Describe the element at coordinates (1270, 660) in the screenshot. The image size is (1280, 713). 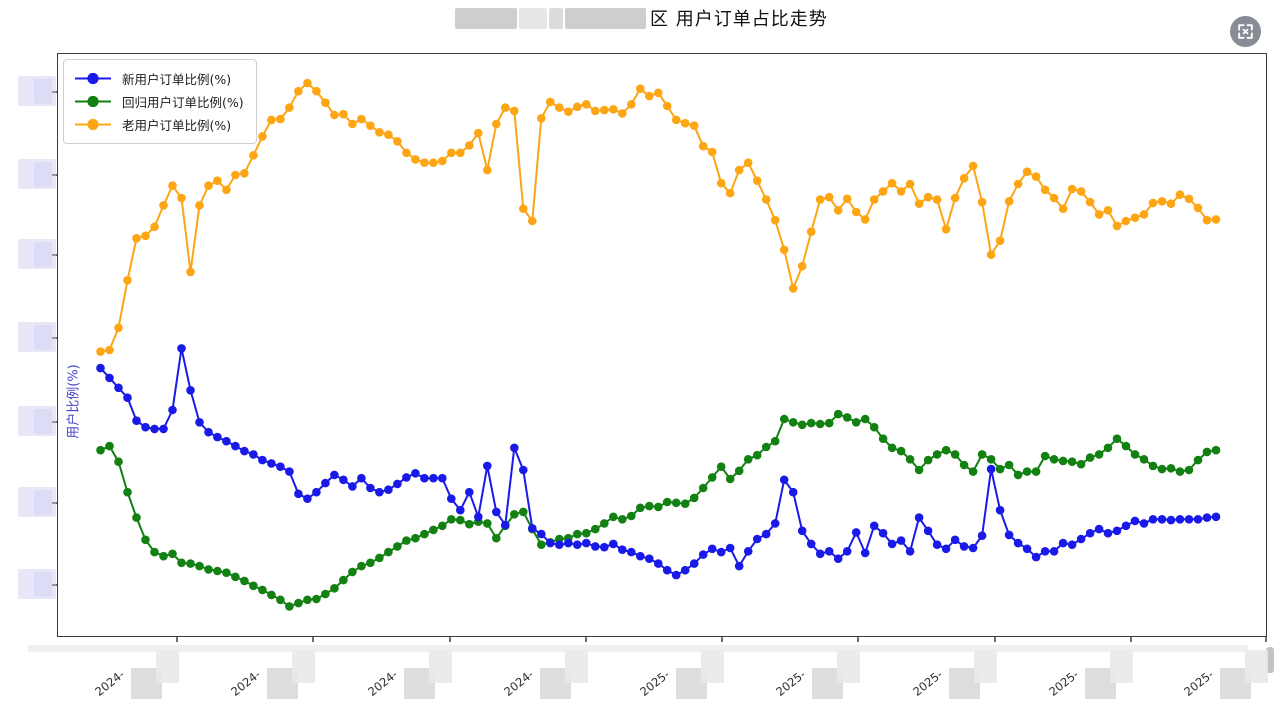
I see `scrollbar-thumb` at that location.